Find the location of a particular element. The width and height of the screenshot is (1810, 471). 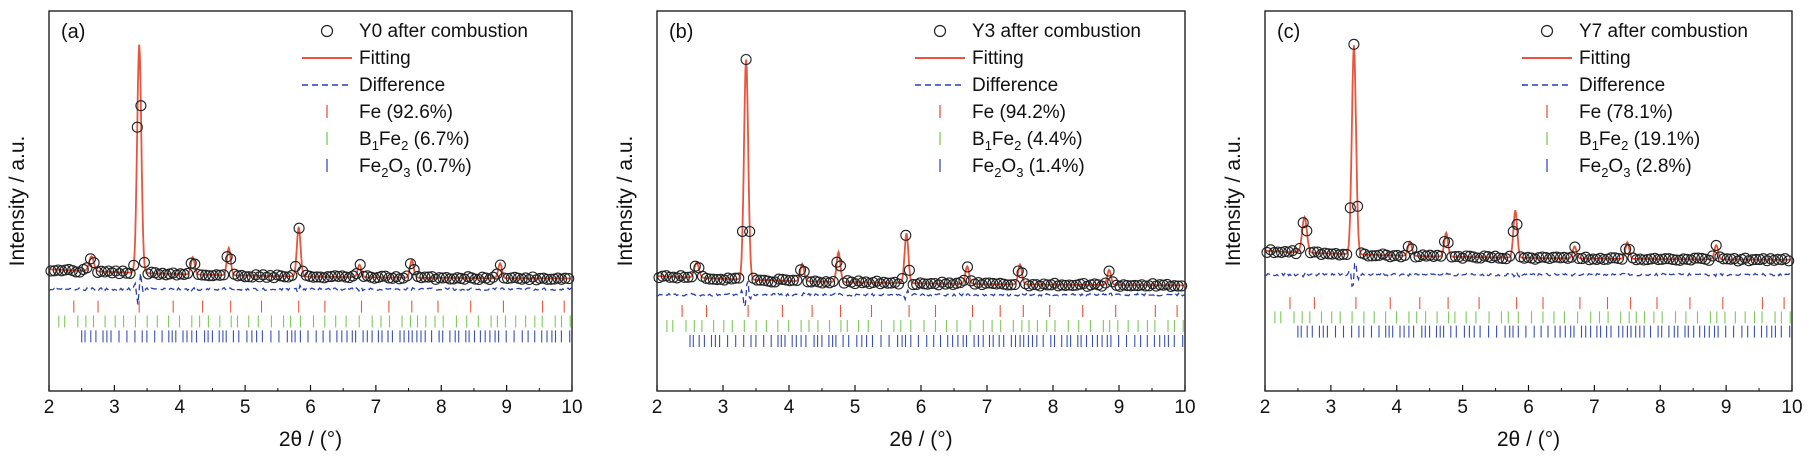

x-axis-label: 2θ / (°) is located at coordinates (1528, 439).